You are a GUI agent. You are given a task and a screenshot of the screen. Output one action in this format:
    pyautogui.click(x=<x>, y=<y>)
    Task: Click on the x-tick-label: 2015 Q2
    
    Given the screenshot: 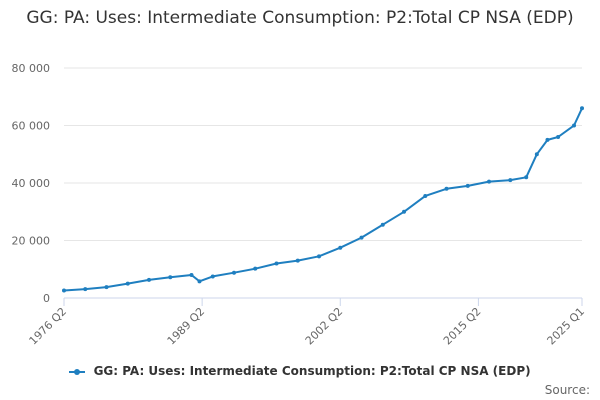 What is the action you would take?
    pyautogui.click(x=462, y=326)
    